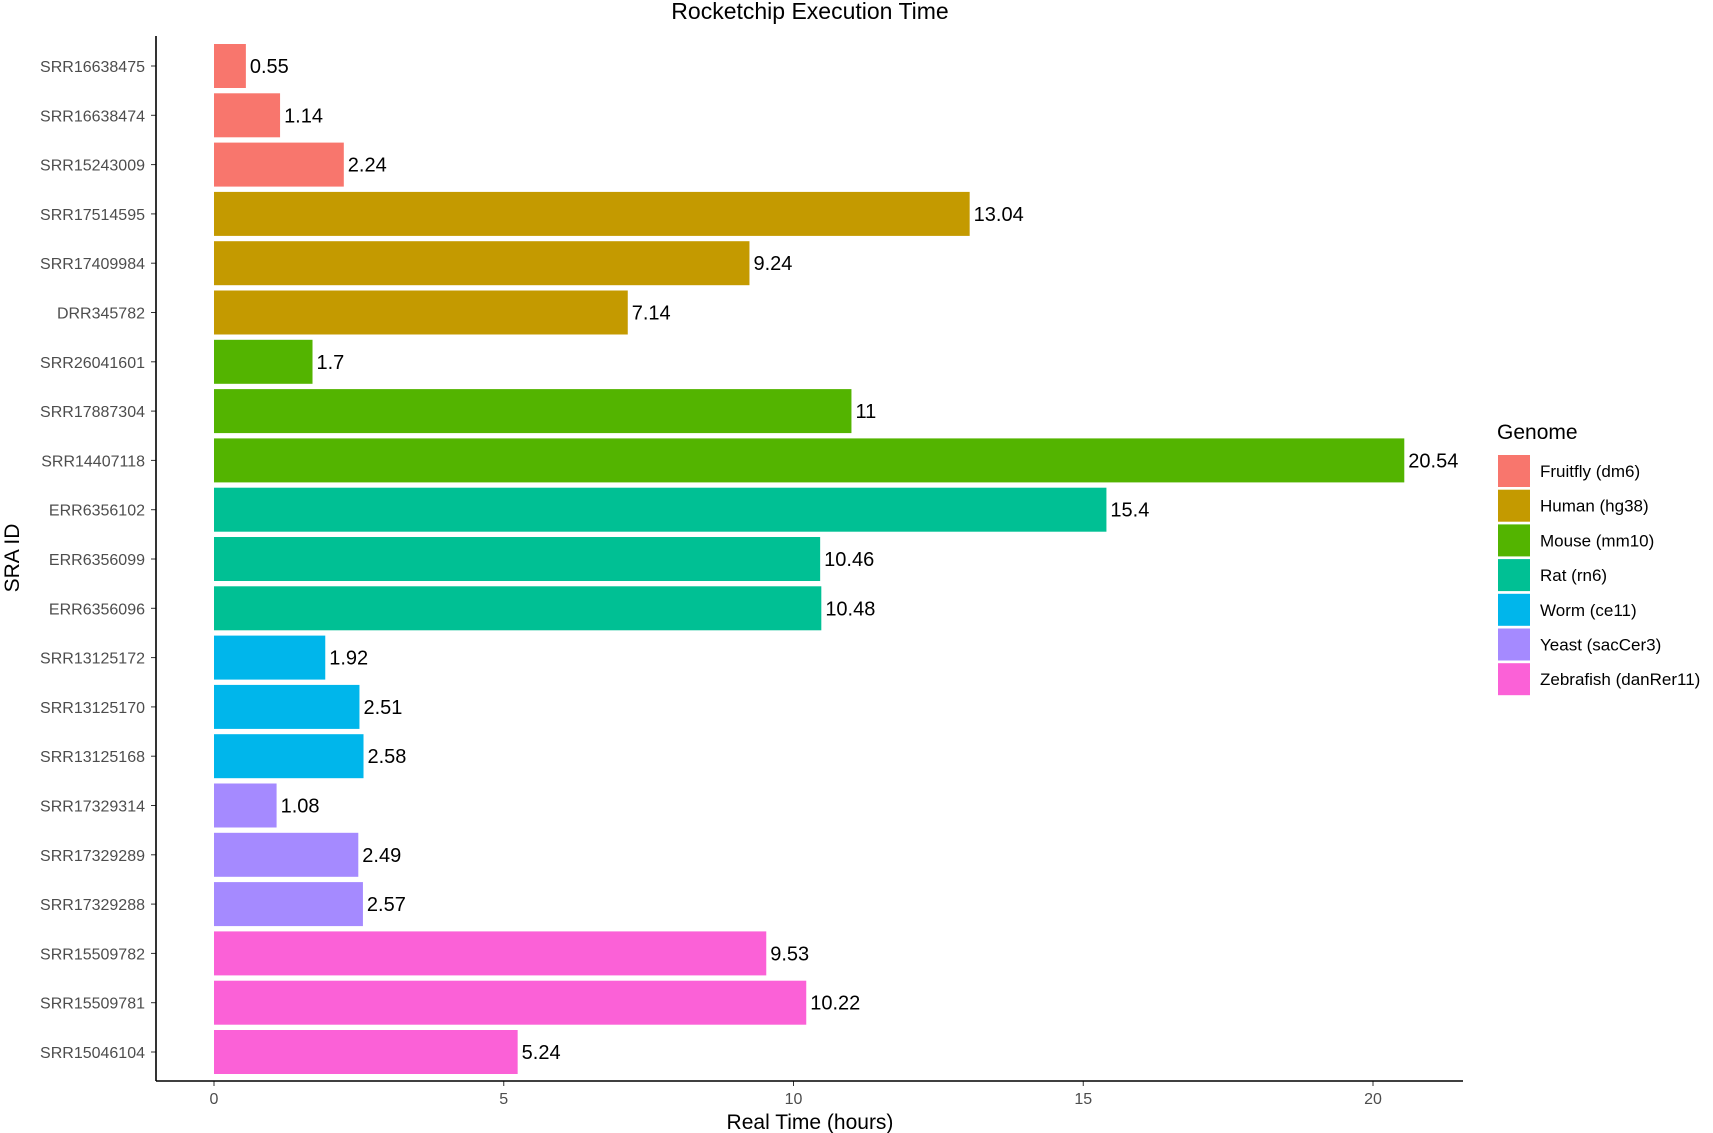 This screenshot has height=1133, width=1713. What do you see at coordinates (92, 412) in the screenshot?
I see `y-tick-label: SRR17887304` at bounding box center [92, 412].